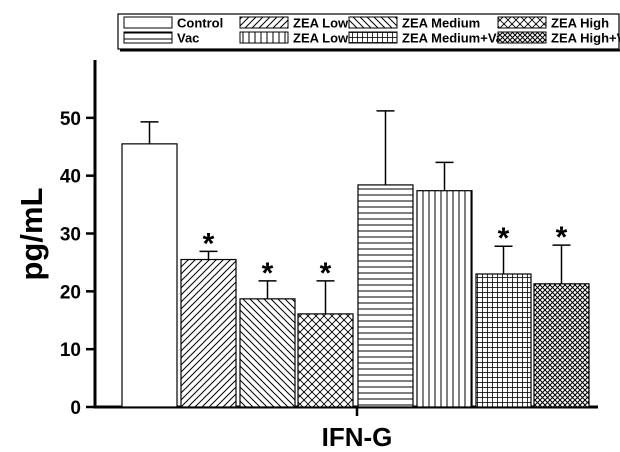  Describe the element at coordinates (522, 37) in the screenshot. I see `legend-swatch-zea-high-vac` at that location.